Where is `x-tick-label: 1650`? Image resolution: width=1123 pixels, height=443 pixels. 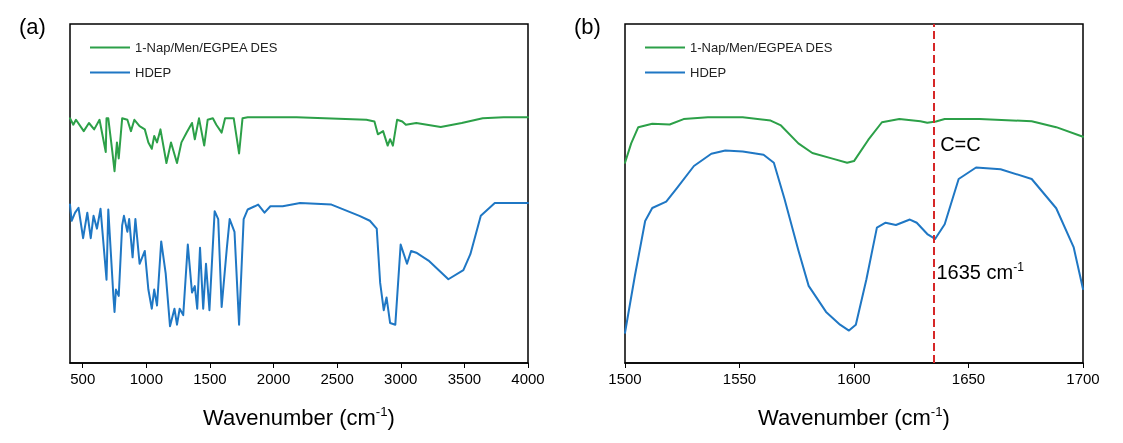
x-tick-label: 1650 is located at coordinates (968, 378).